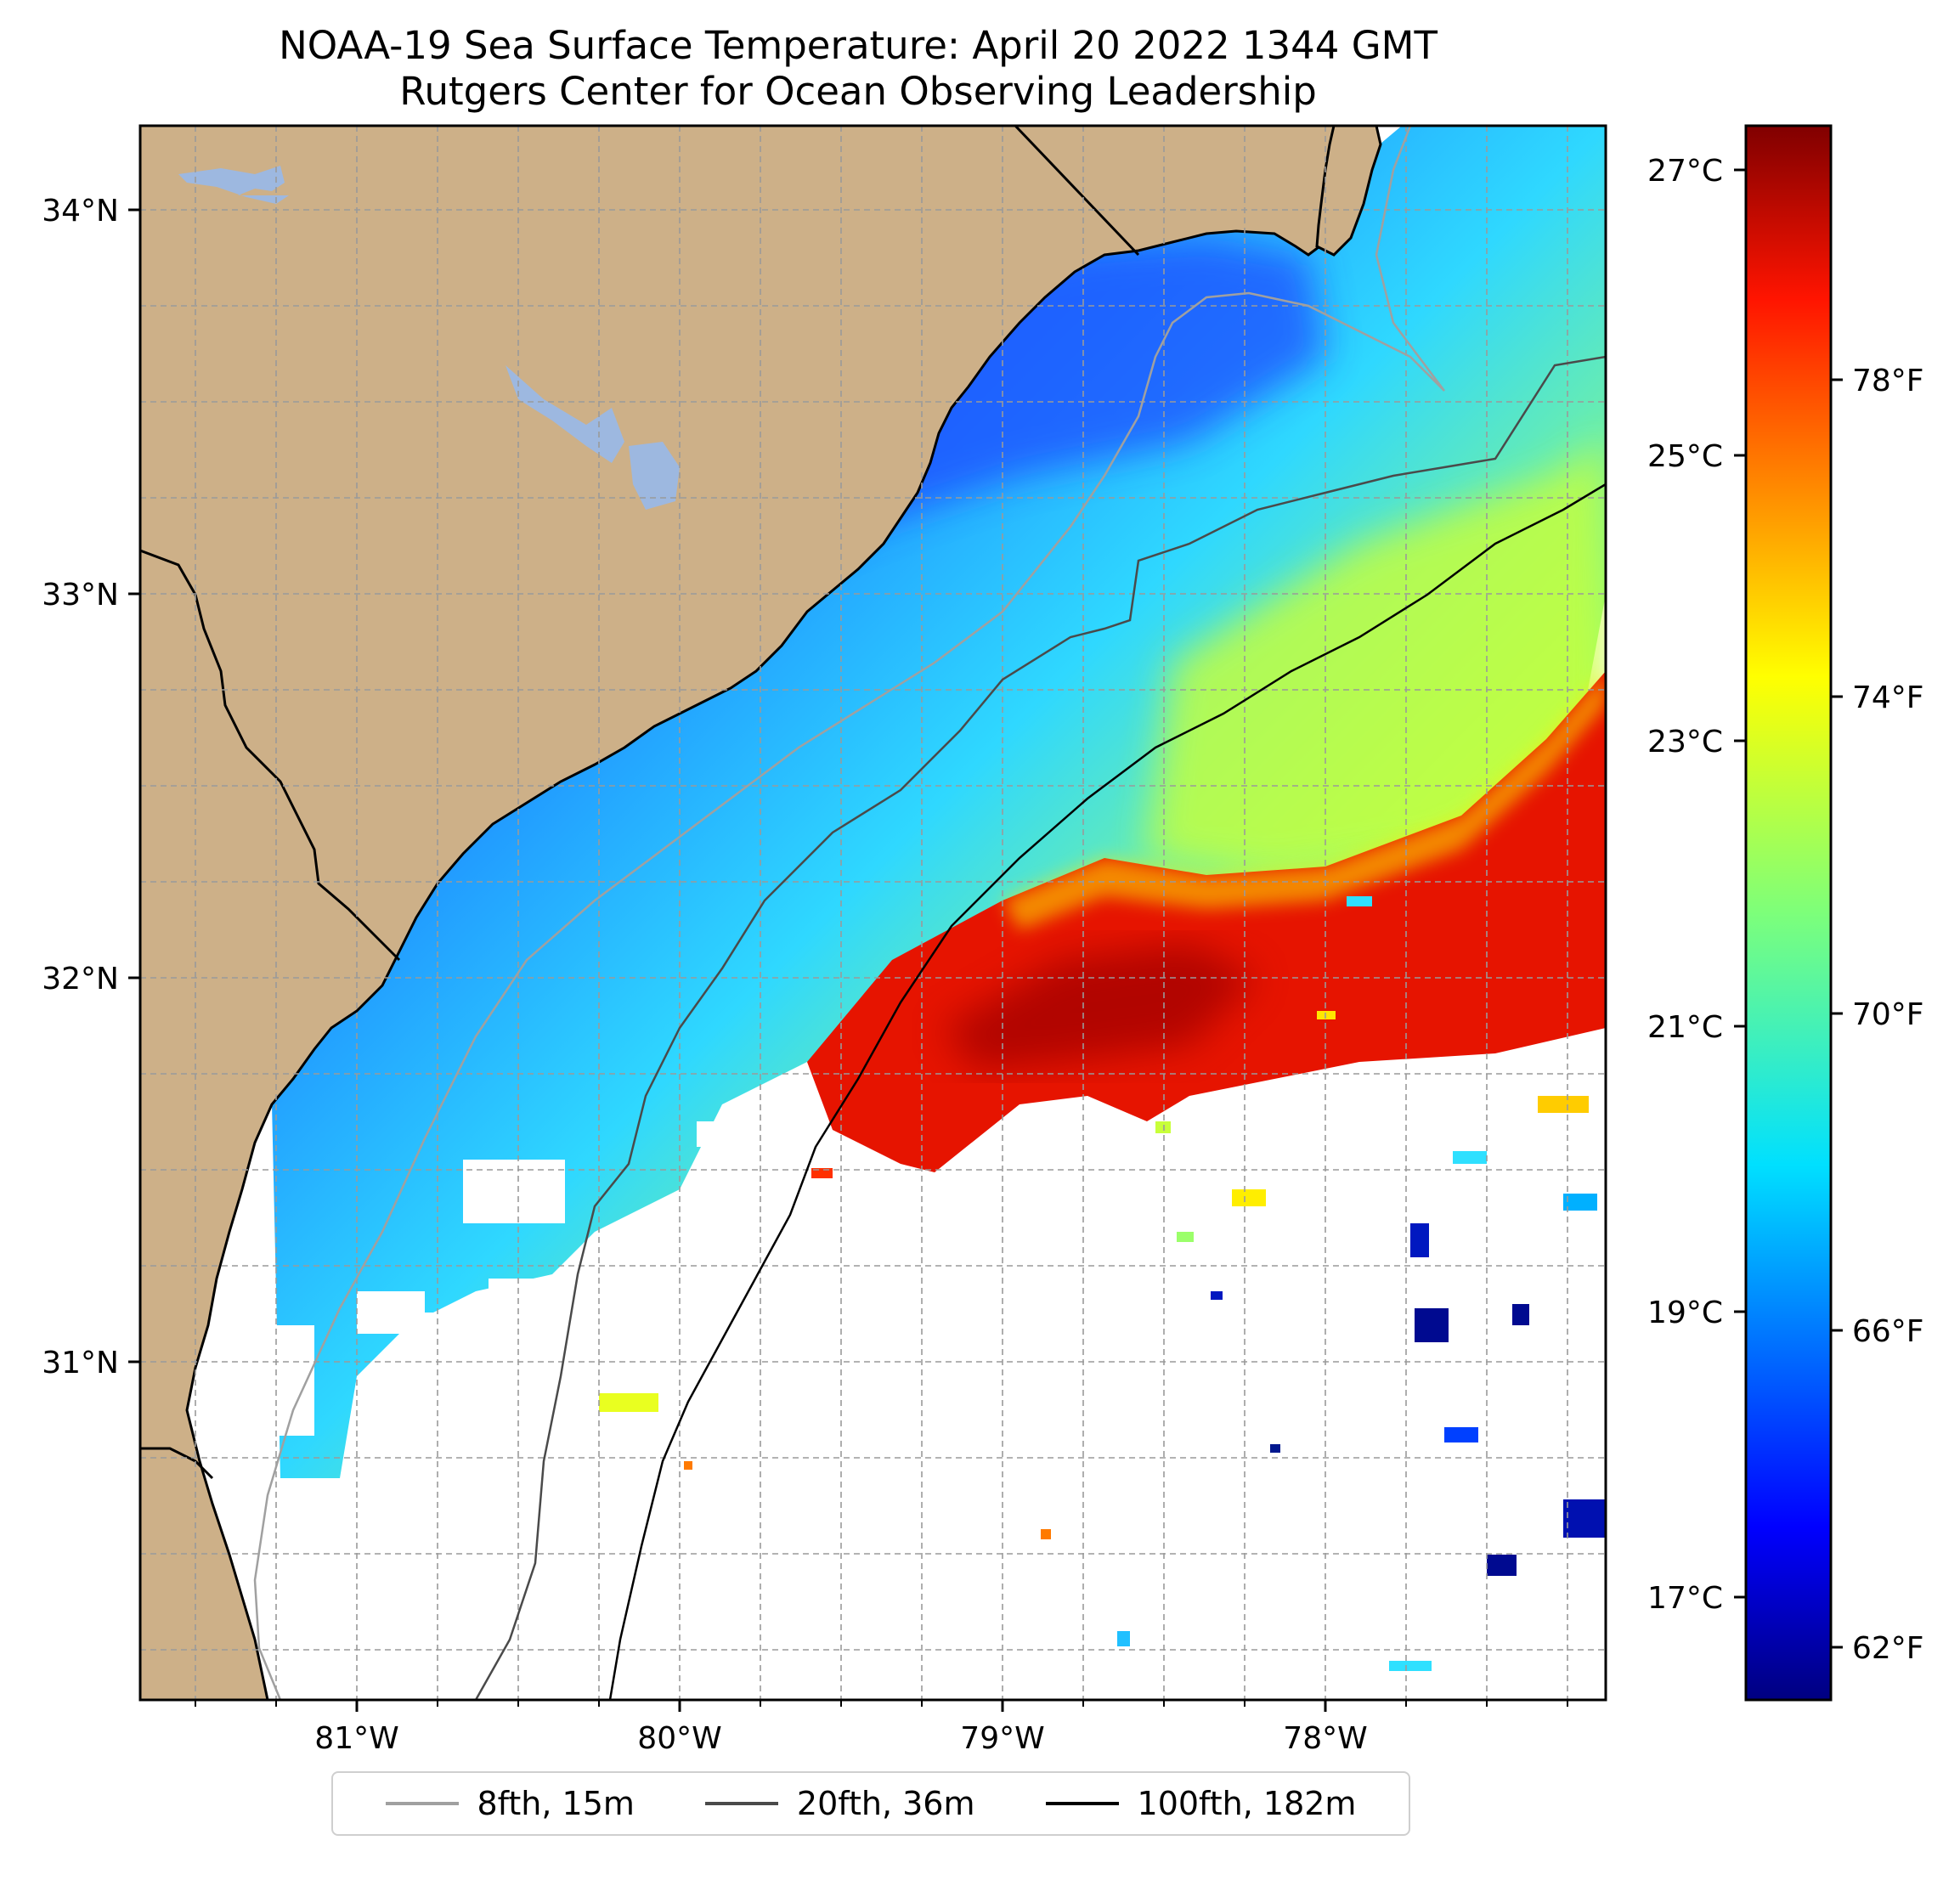 This screenshot has height=1880, width=1960. What do you see at coordinates (556, 1803) in the screenshot?
I see `legend-label-8fth: 8fth, 15m` at bounding box center [556, 1803].